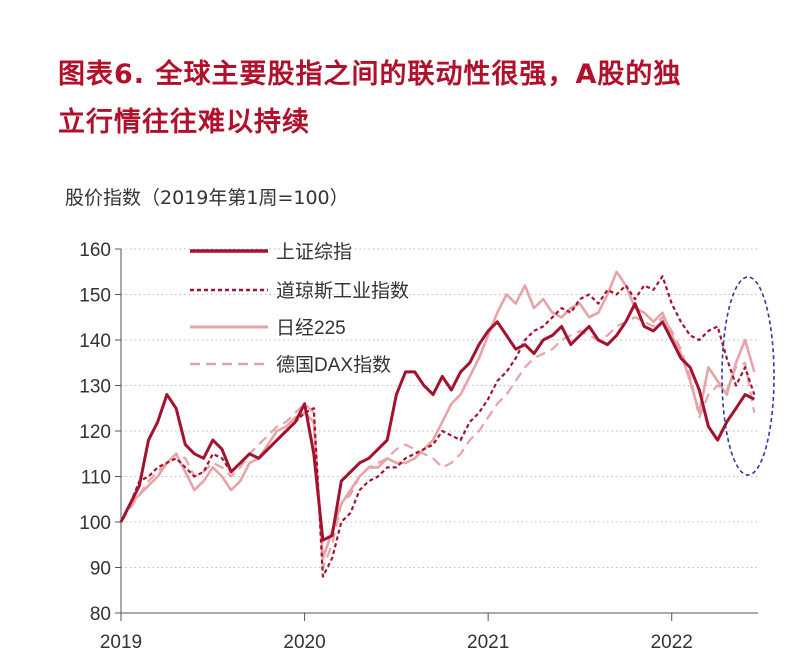  What do you see at coordinates (314, 252) in the screenshot?
I see `legend-label: 上证综指` at bounding box center [314, 252].